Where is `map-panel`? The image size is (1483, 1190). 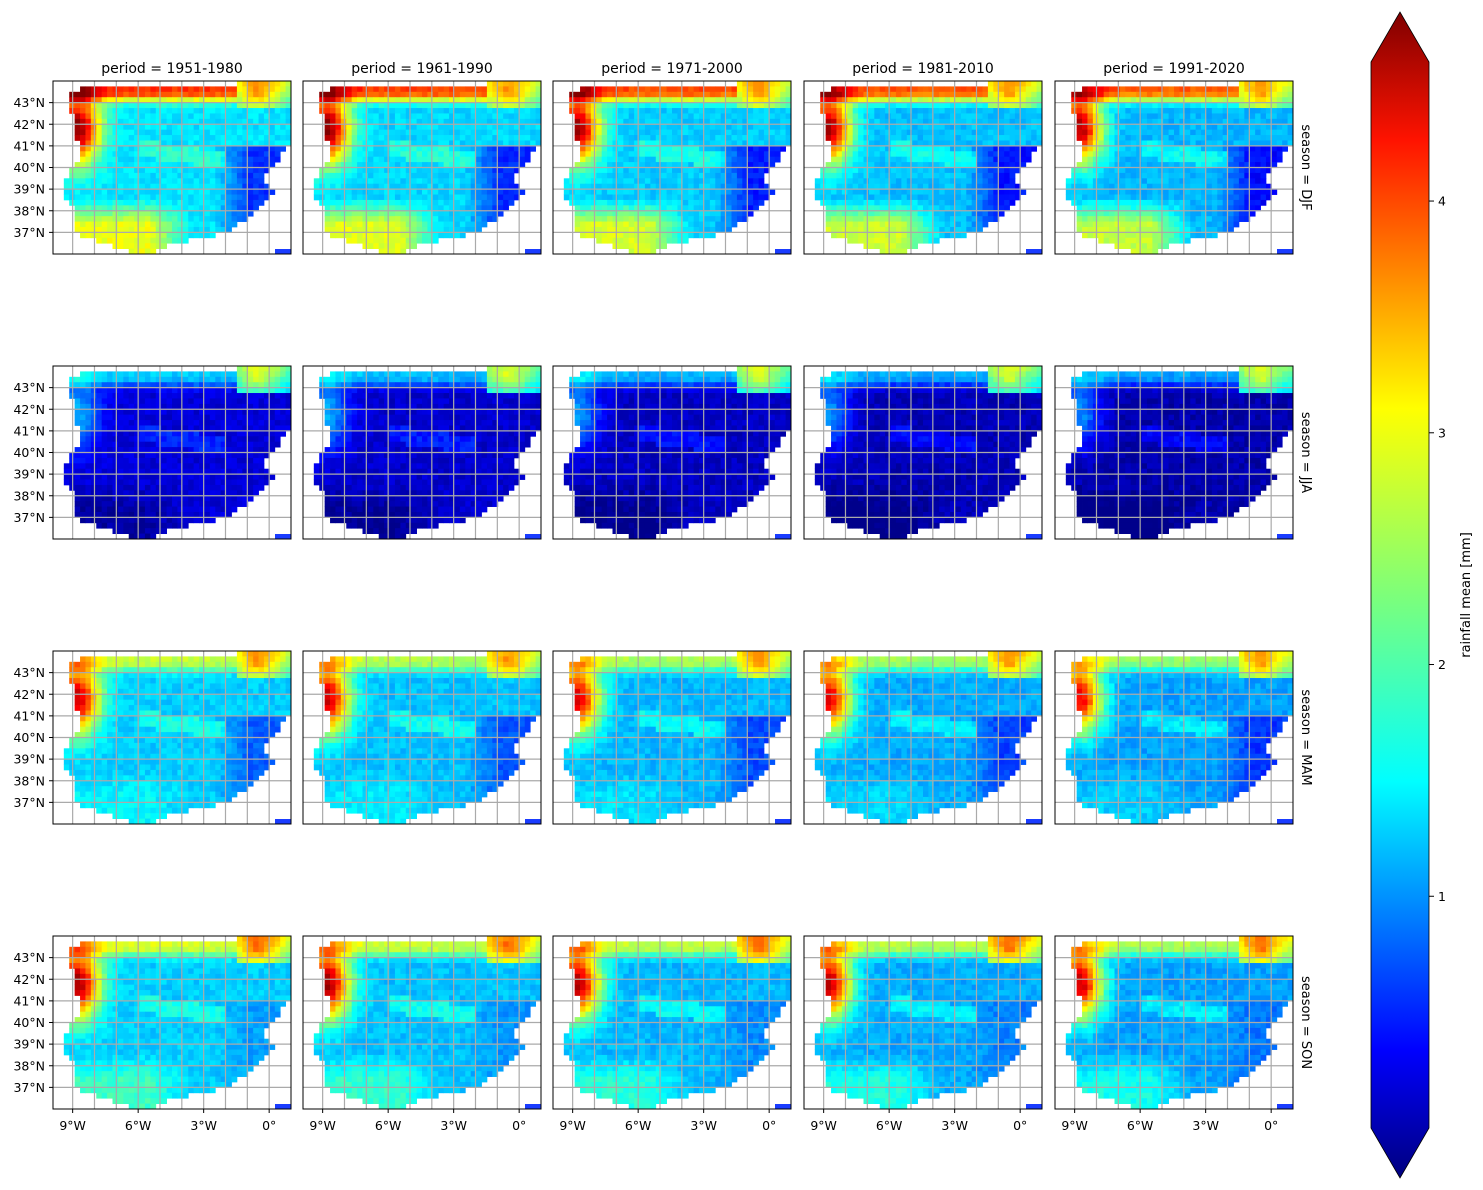 map-panel is located at coordinates (672, 167).